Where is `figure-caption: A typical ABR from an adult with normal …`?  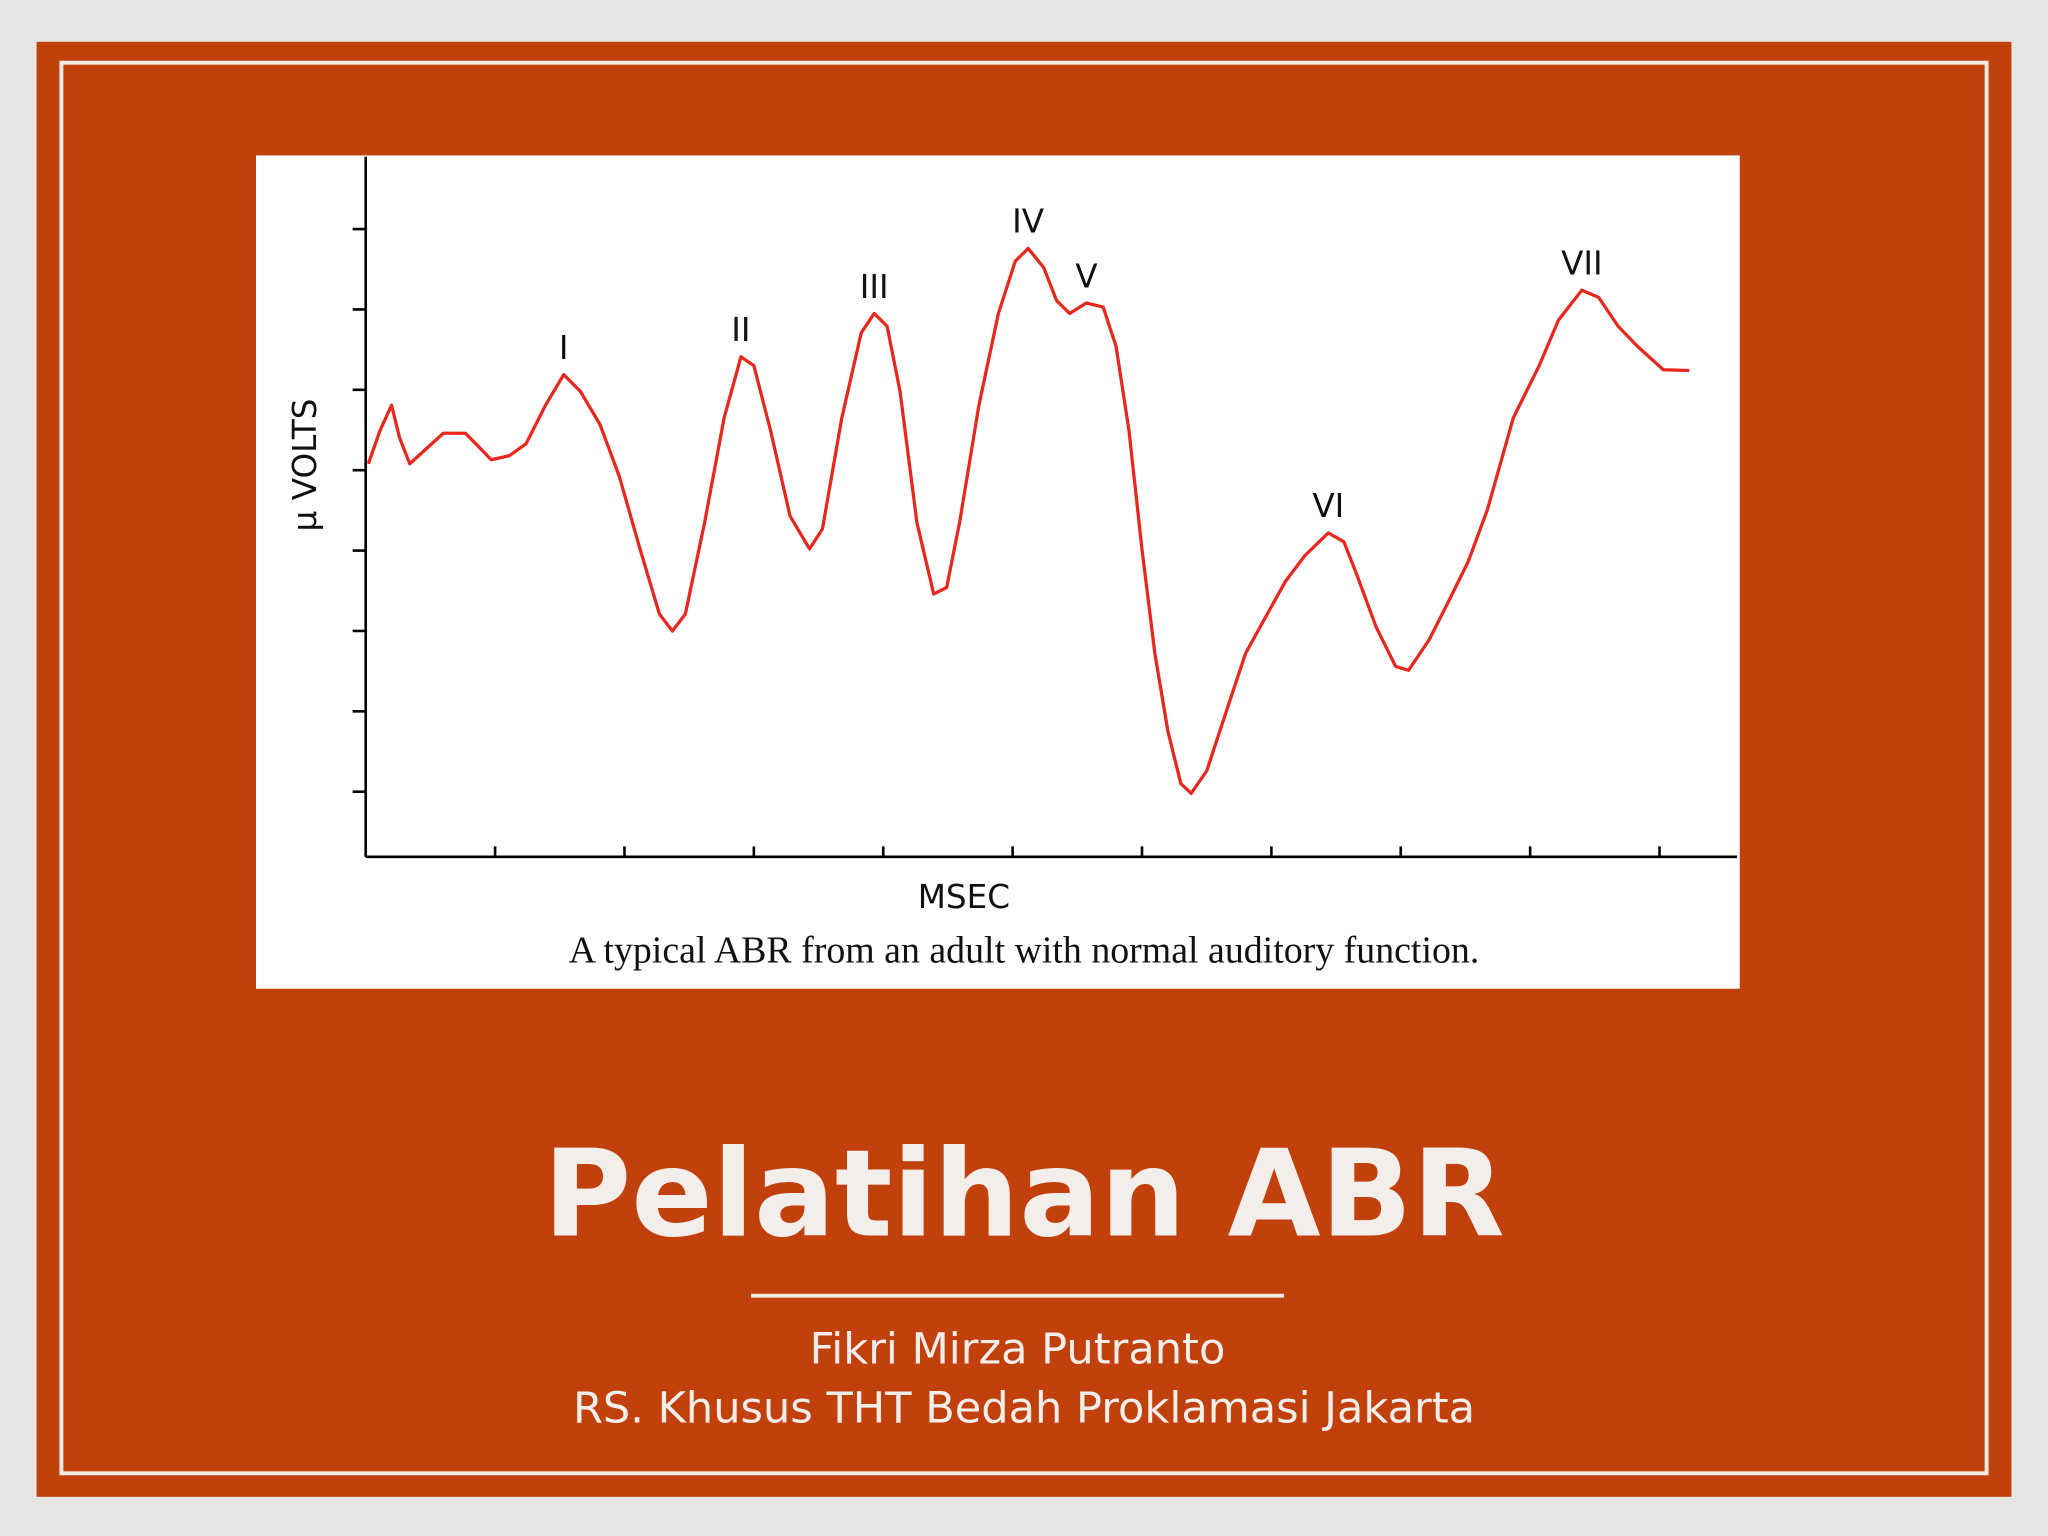
figure-caption: A typical ABR from an adult with normal … is located at coordinates (1024, 951).